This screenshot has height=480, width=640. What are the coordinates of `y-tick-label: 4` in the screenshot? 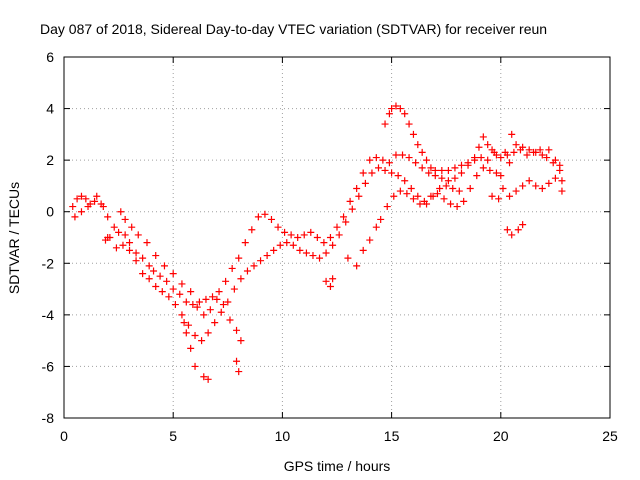 It's located at (50, 109).